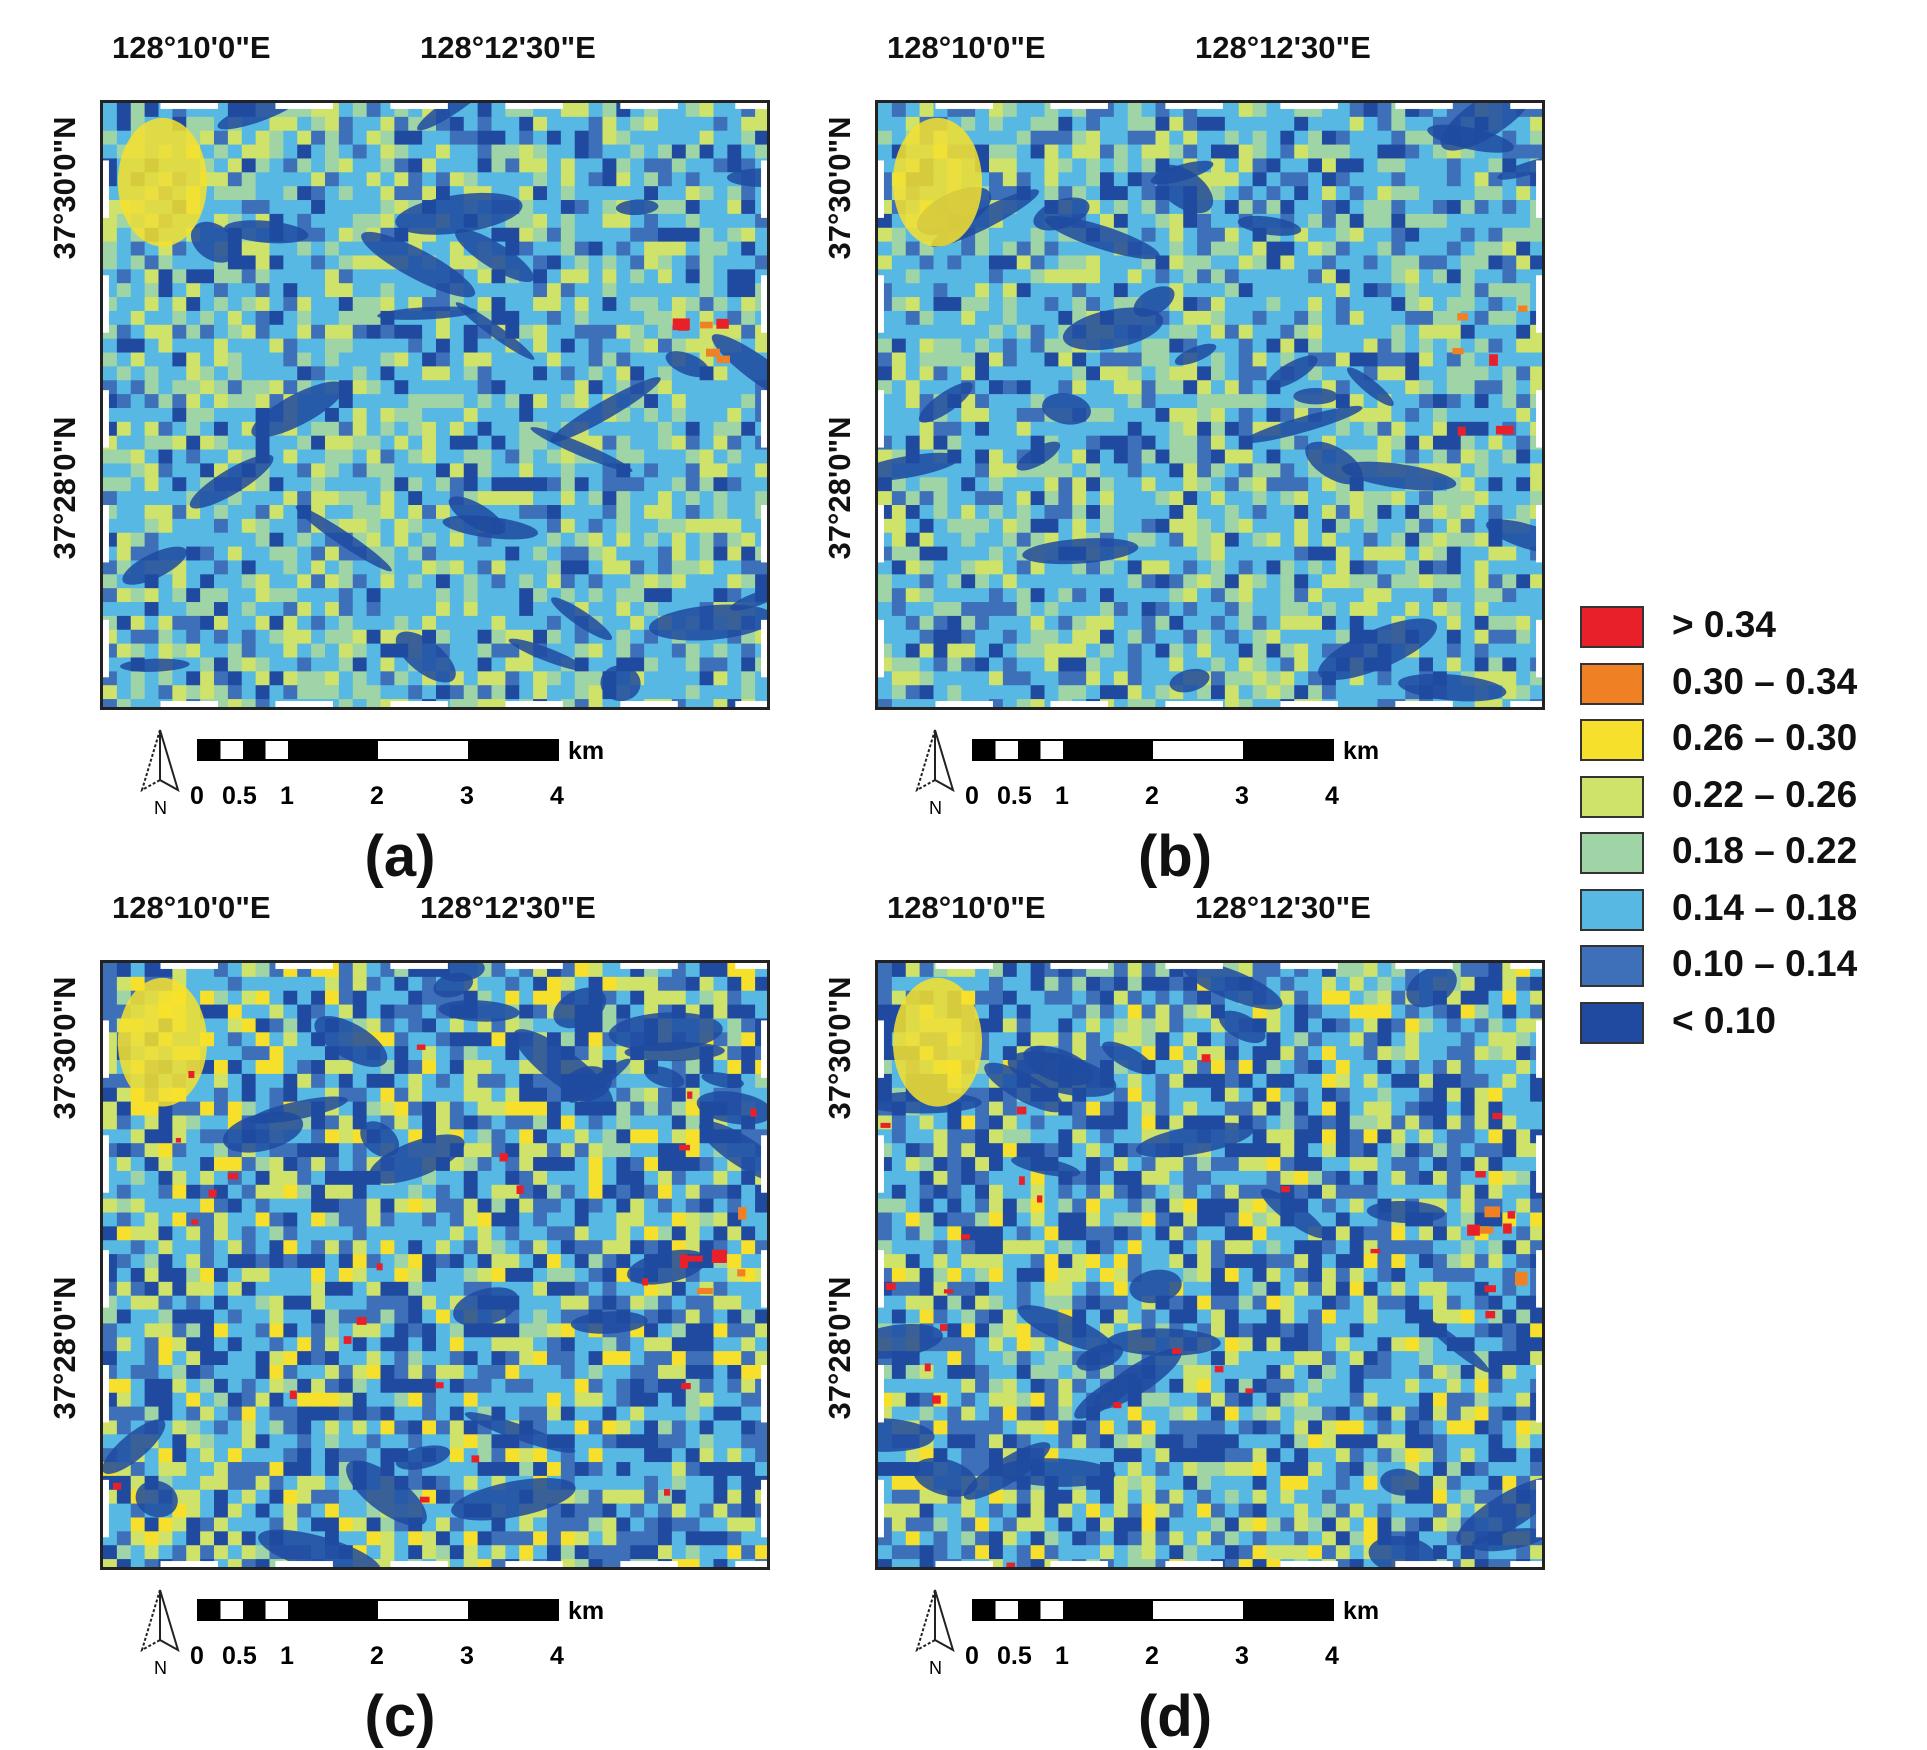  I want to click on north-arrow-icon: N, so click(160, 773).